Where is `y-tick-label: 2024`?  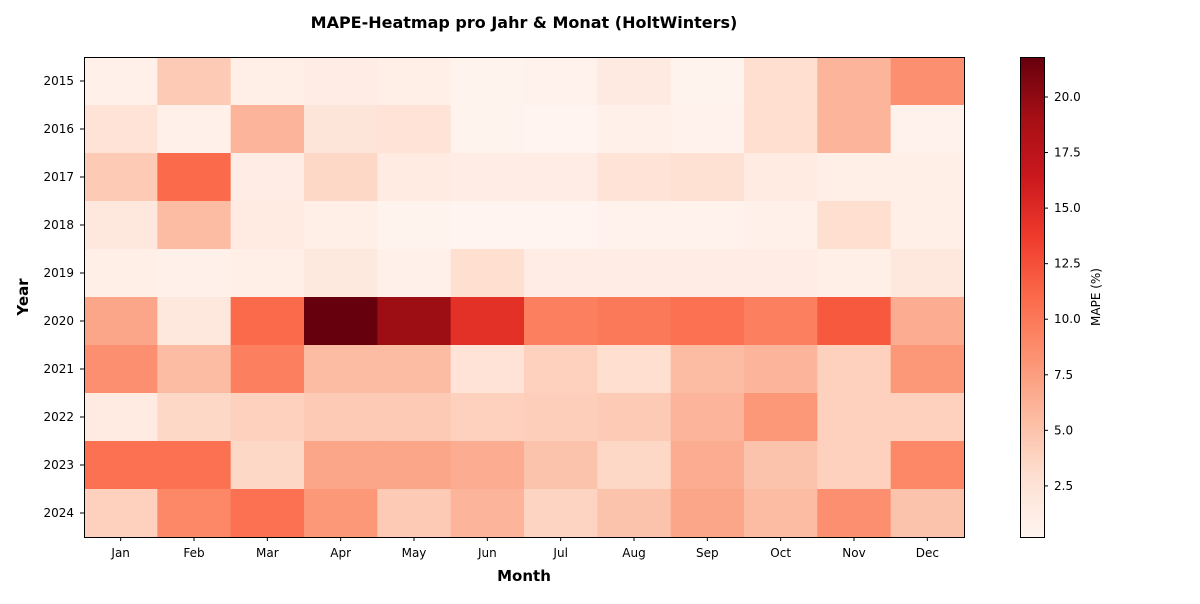 y-tick-label: 2024 is located at coordinates (58, 513).